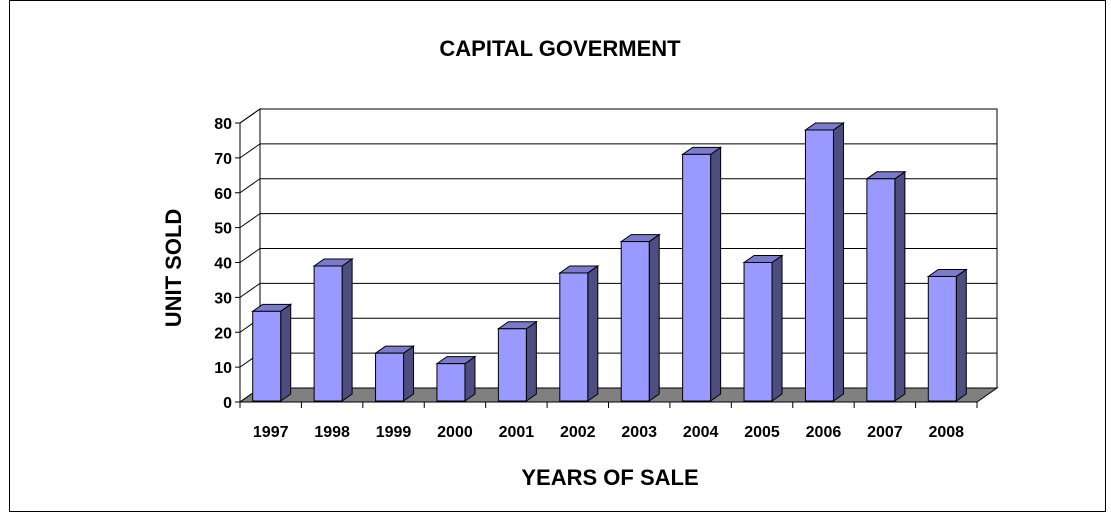 Image resolution: width=1111 pixels, height=512 pixels. Describe the element at coordinates (223, 298) in the screenshot. I see `y-tick-label: 30` at that location.